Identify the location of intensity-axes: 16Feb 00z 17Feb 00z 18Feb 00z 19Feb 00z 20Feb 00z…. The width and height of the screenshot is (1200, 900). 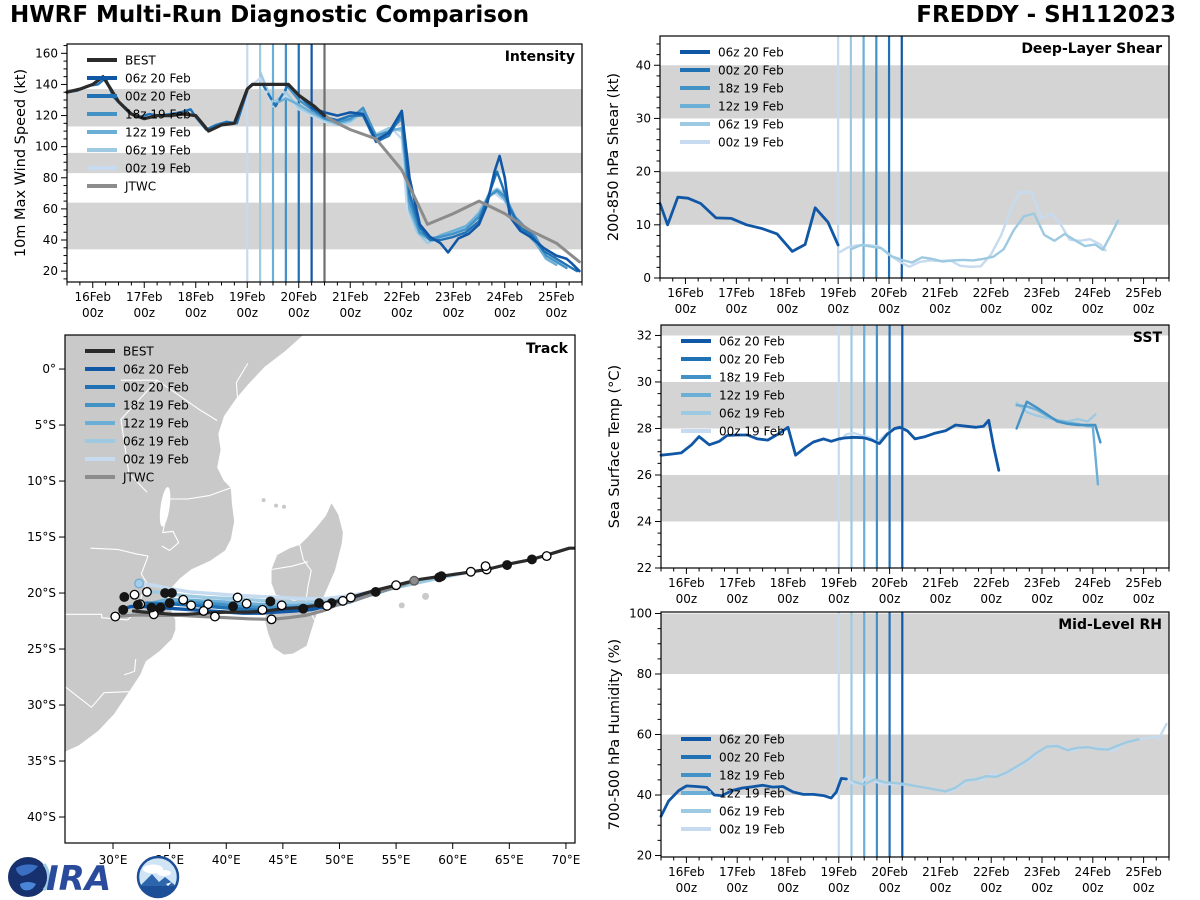
(309, 182).